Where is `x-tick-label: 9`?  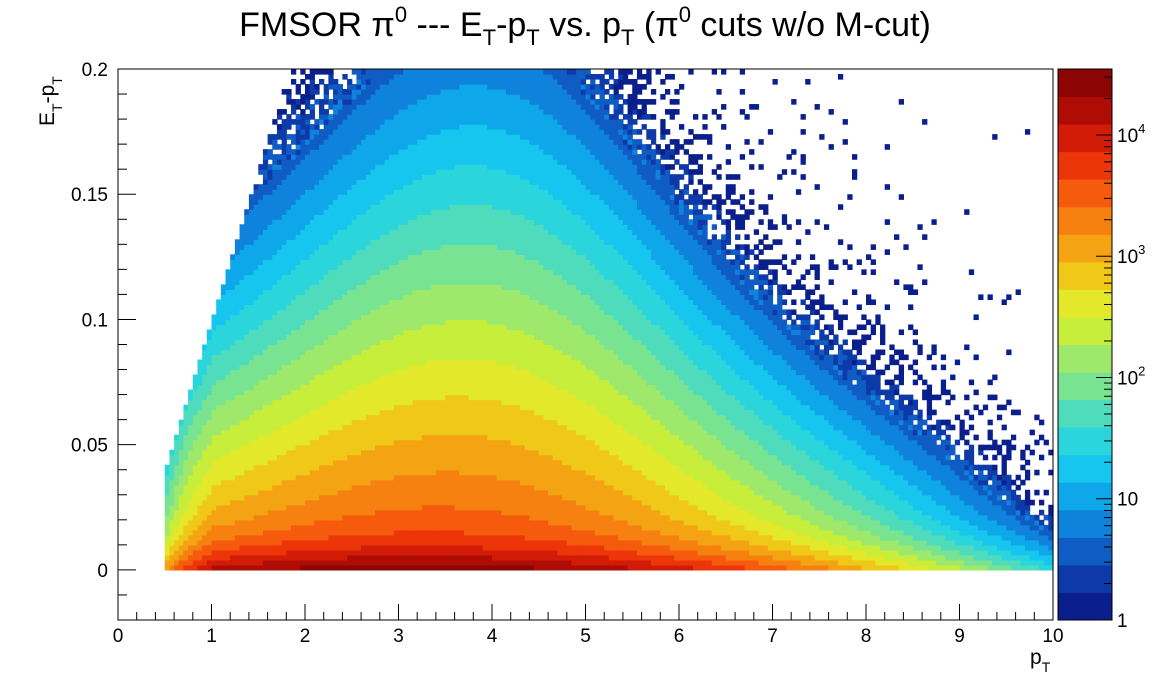
x-tick-label: 9 is located at coordinates (959, 636).